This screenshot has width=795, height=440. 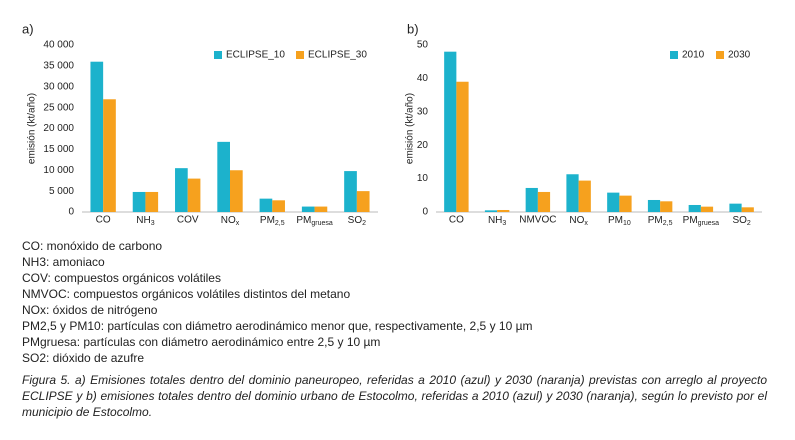 I want to click on legend-label: 2010, so click(x=693, y=55).